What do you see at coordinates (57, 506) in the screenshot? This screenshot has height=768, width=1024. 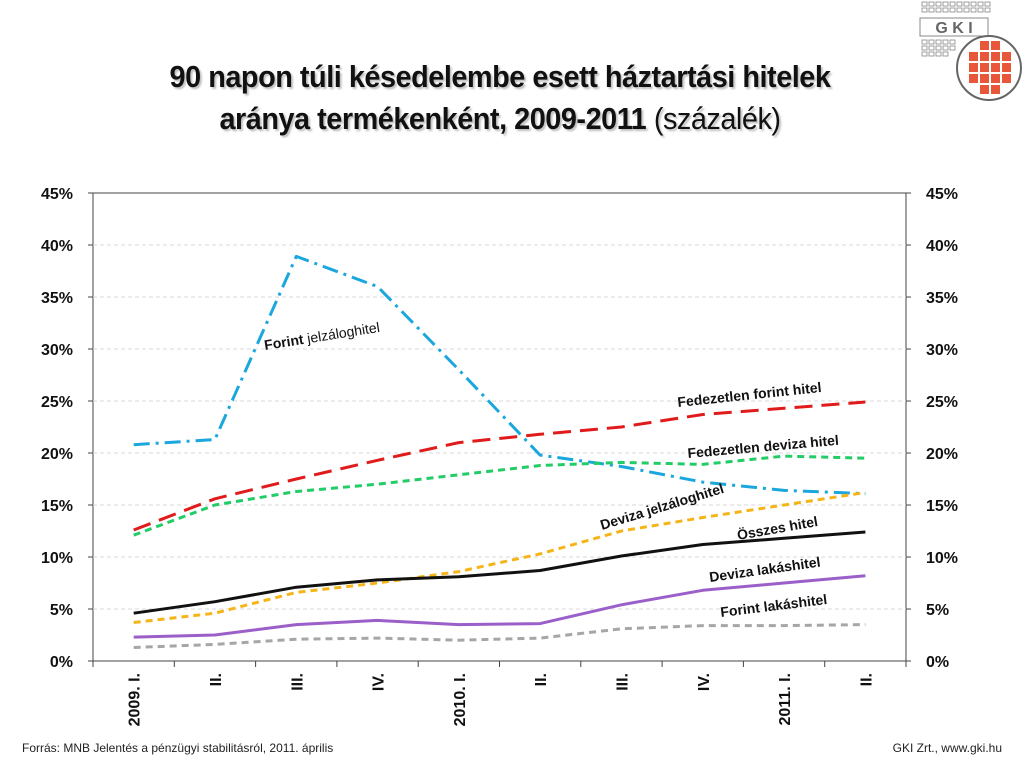 I see `y-tick-label-left: 15%` at bounding box center [57, 506].